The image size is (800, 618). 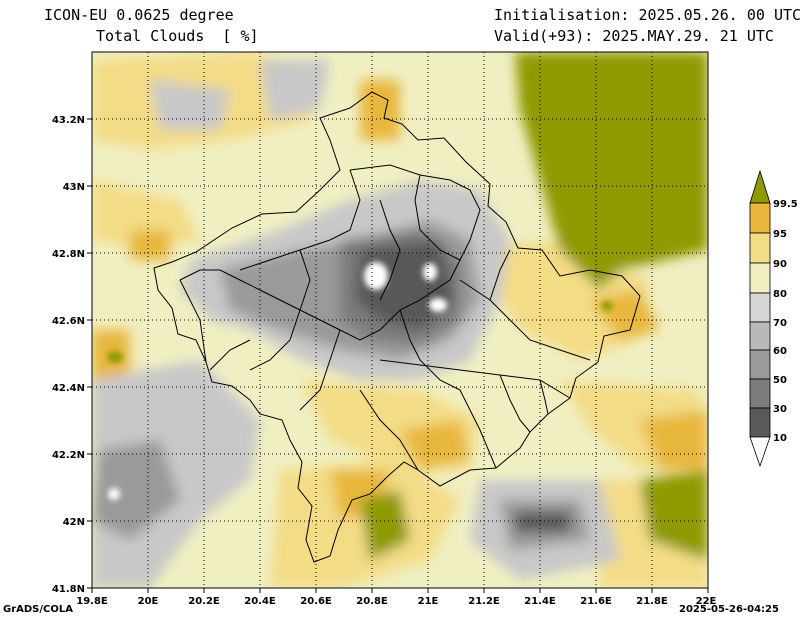 I want to click on lon-tick-label: 21.6E, so click(x=596, y=601).